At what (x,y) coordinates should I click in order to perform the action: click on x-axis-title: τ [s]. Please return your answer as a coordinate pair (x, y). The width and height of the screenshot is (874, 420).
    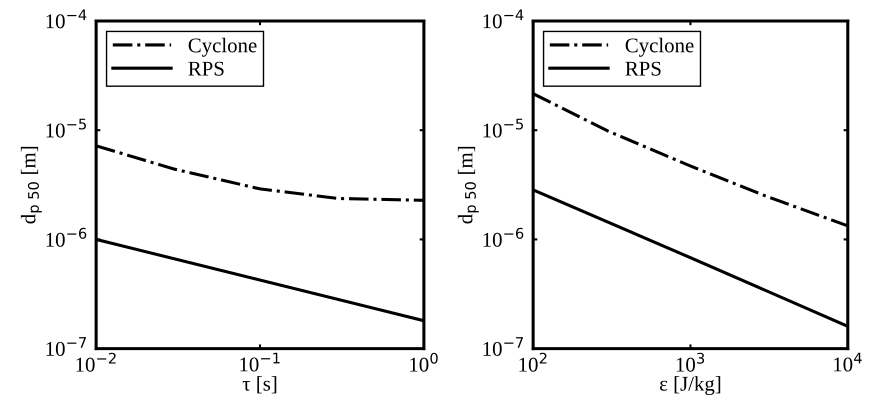
    Looking at the image, I should click on (259, 385).